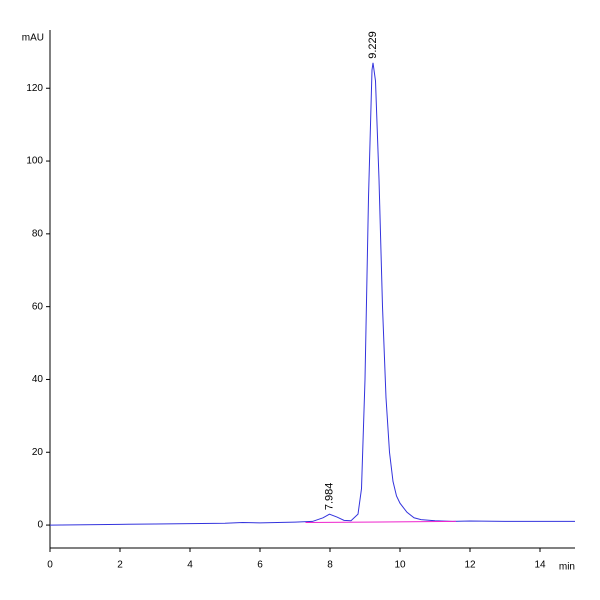 This screenshot has height=600, width=600. What do you see at coordinates (38, 306) in the screenshot?
I see `y-tick-label: 60` at bounding box center [38, 306].